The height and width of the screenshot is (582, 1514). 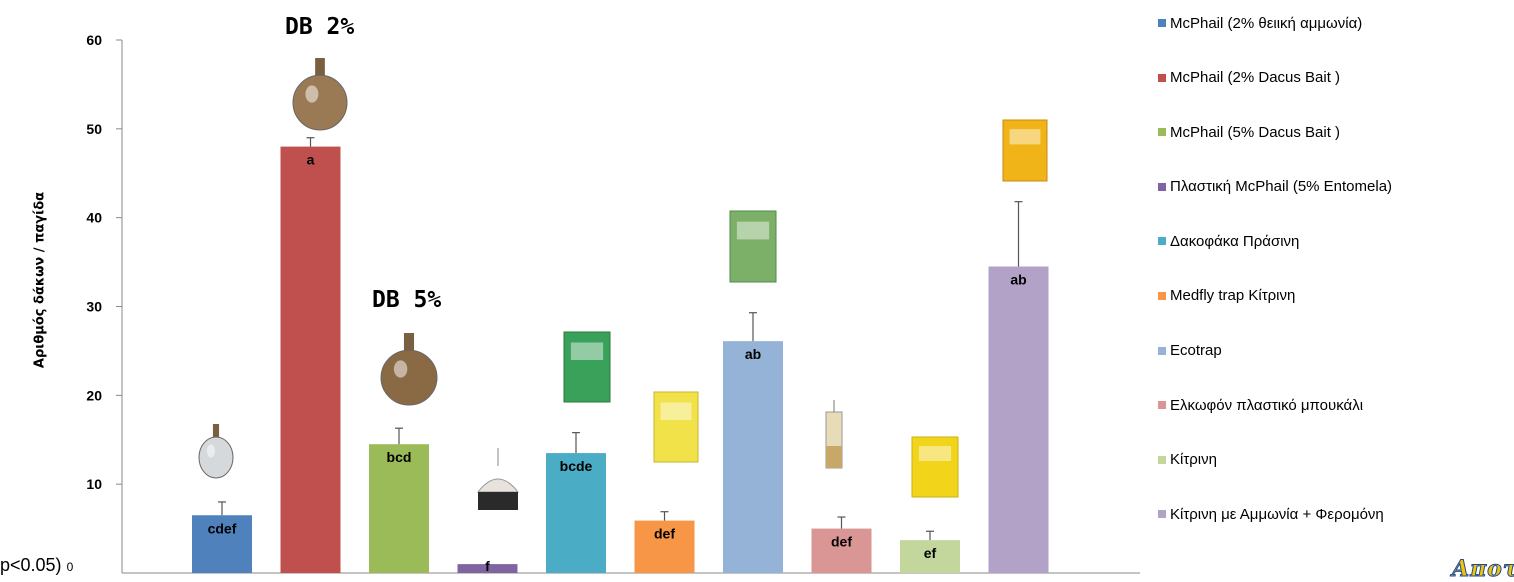 What do you see at coordinates (1267, 405) in the screenshot?
I see `legend-label: Ελκωφόν πλαστικό μπουκάλι` at bounding box center [1267, 405].